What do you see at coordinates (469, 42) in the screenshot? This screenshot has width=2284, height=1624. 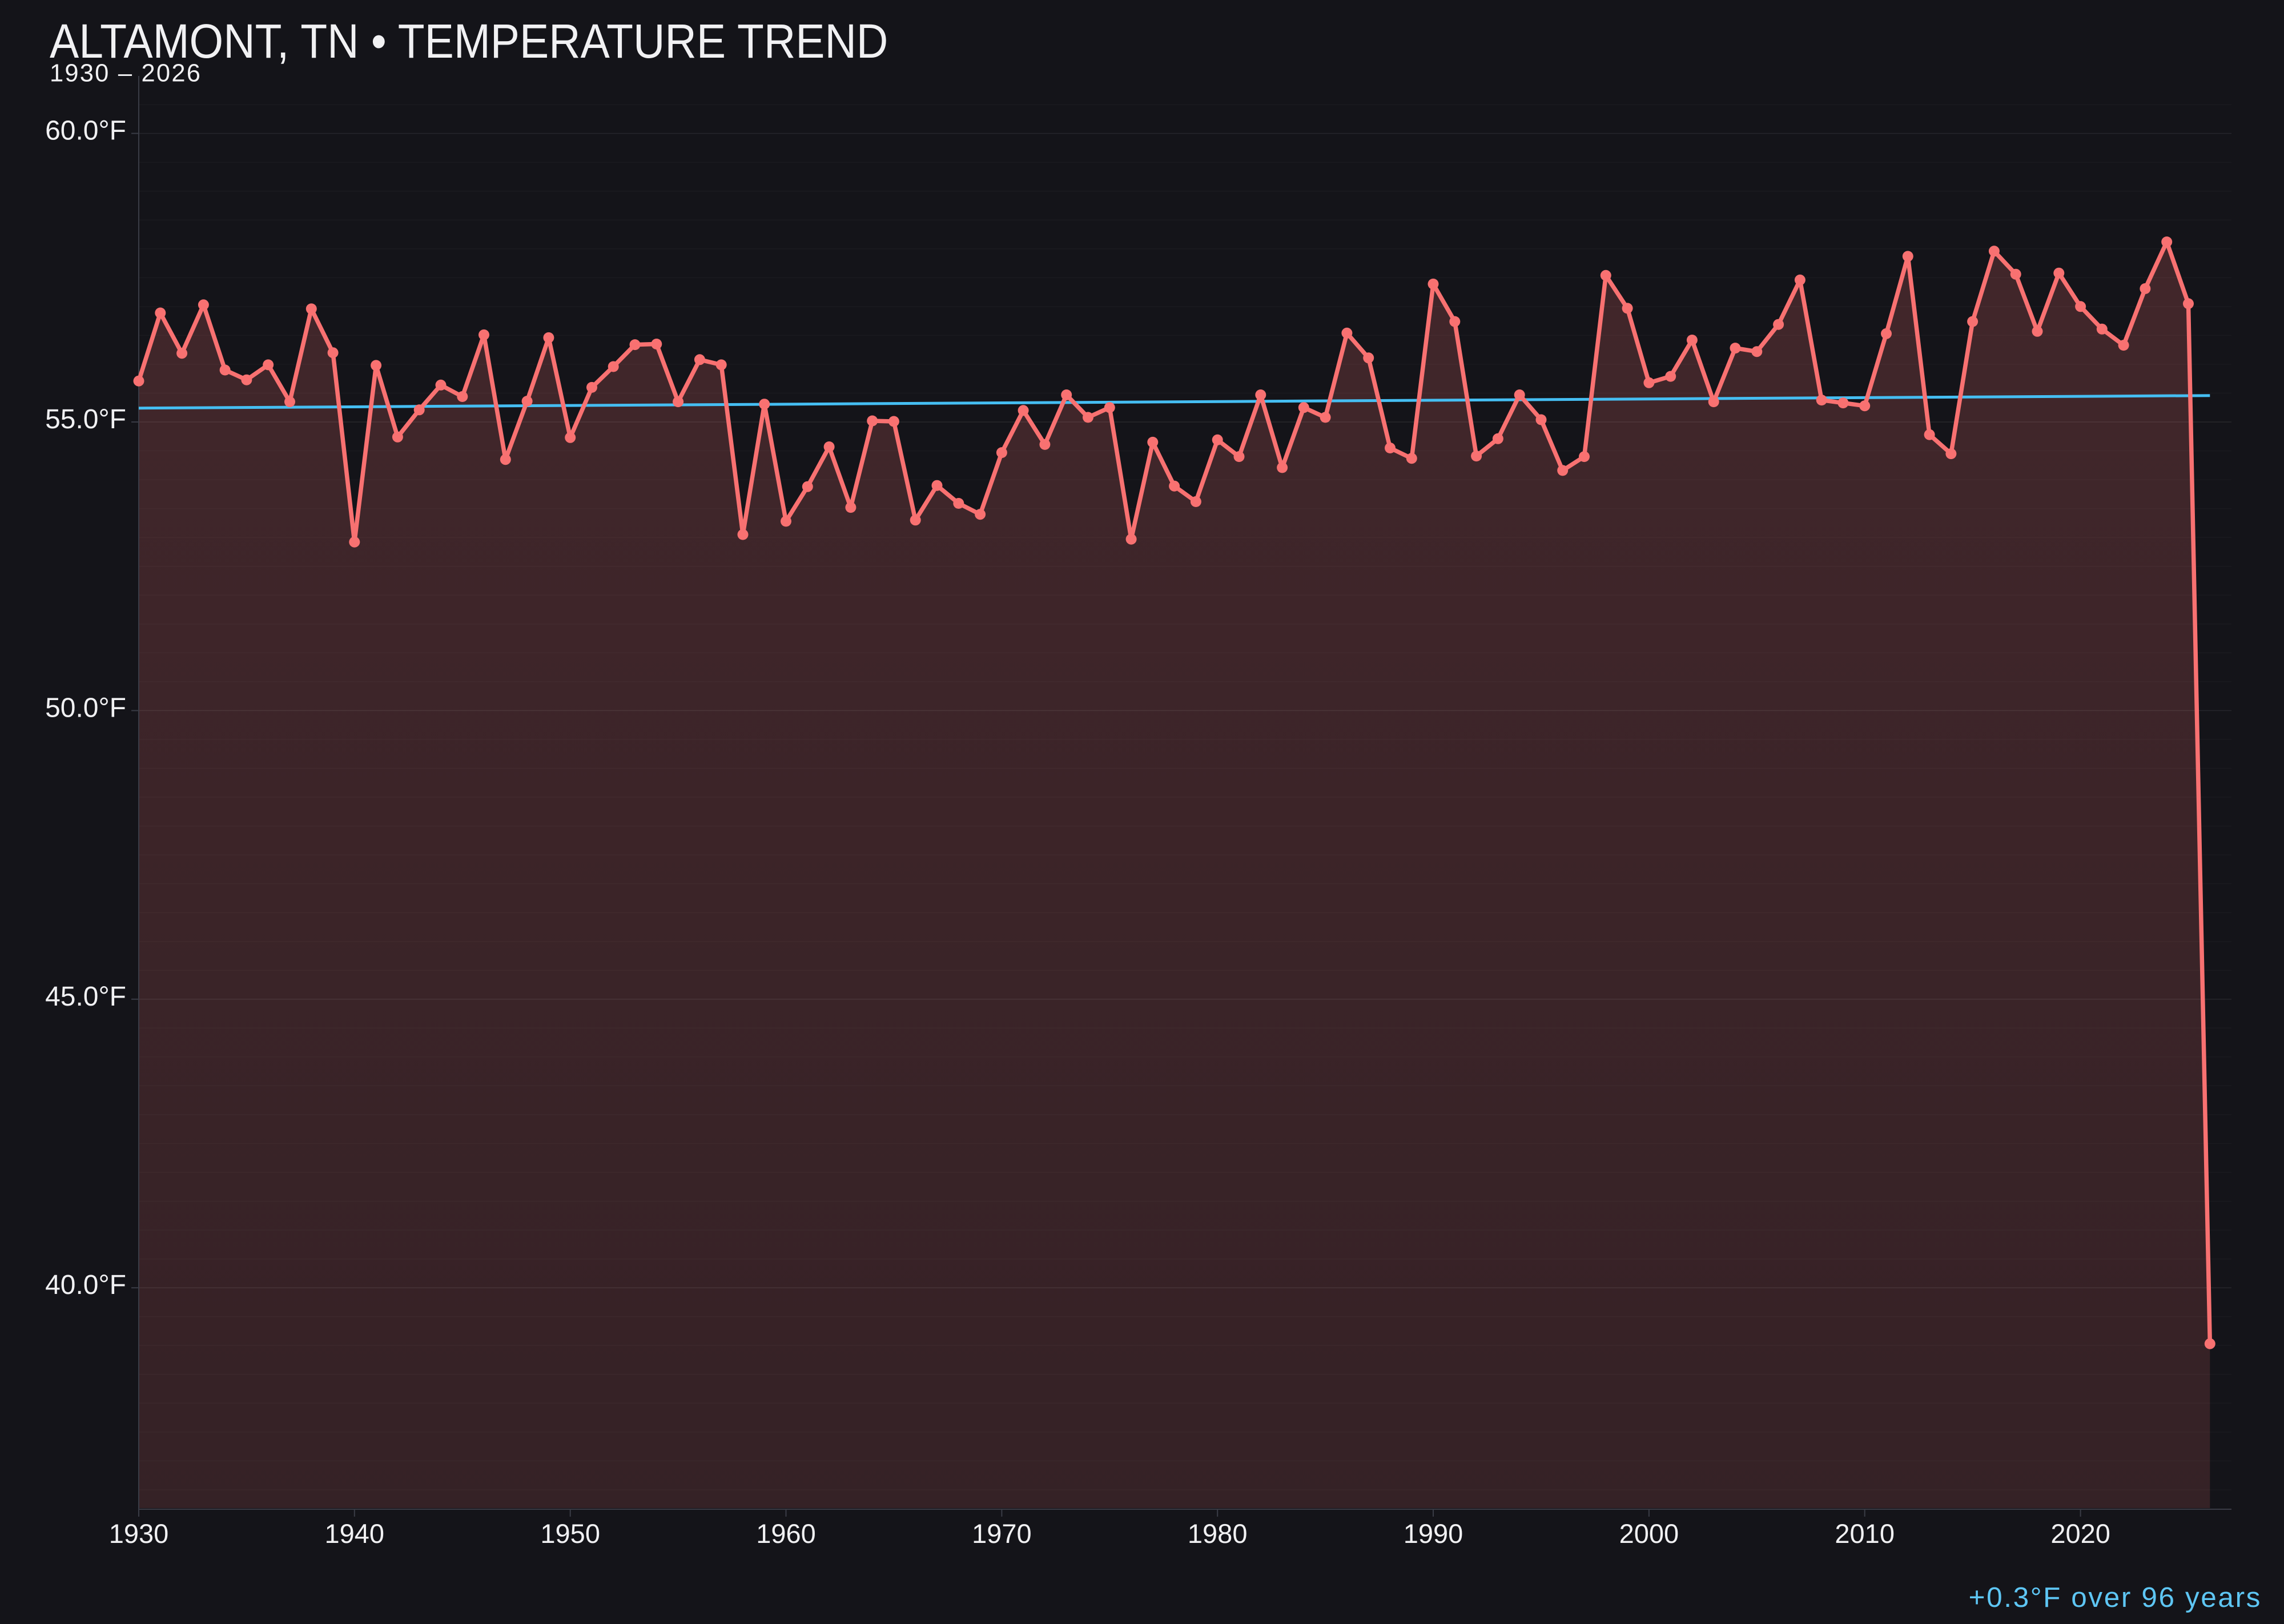 I see `svg-text:ALTAMONT, TN • TEMPERATURE TRE: ALTAMONT, TN • TEMPERATURE TREND` at bounding box center [469, 42].